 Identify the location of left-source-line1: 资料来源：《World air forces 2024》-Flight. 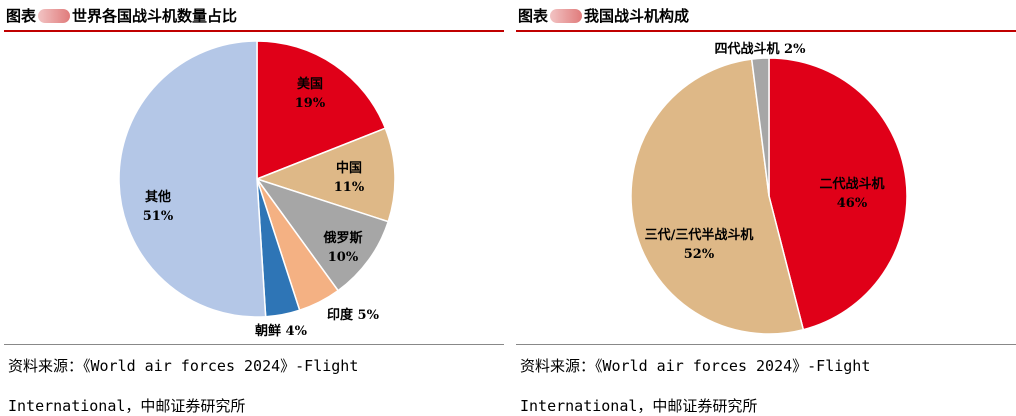
(183, 366).